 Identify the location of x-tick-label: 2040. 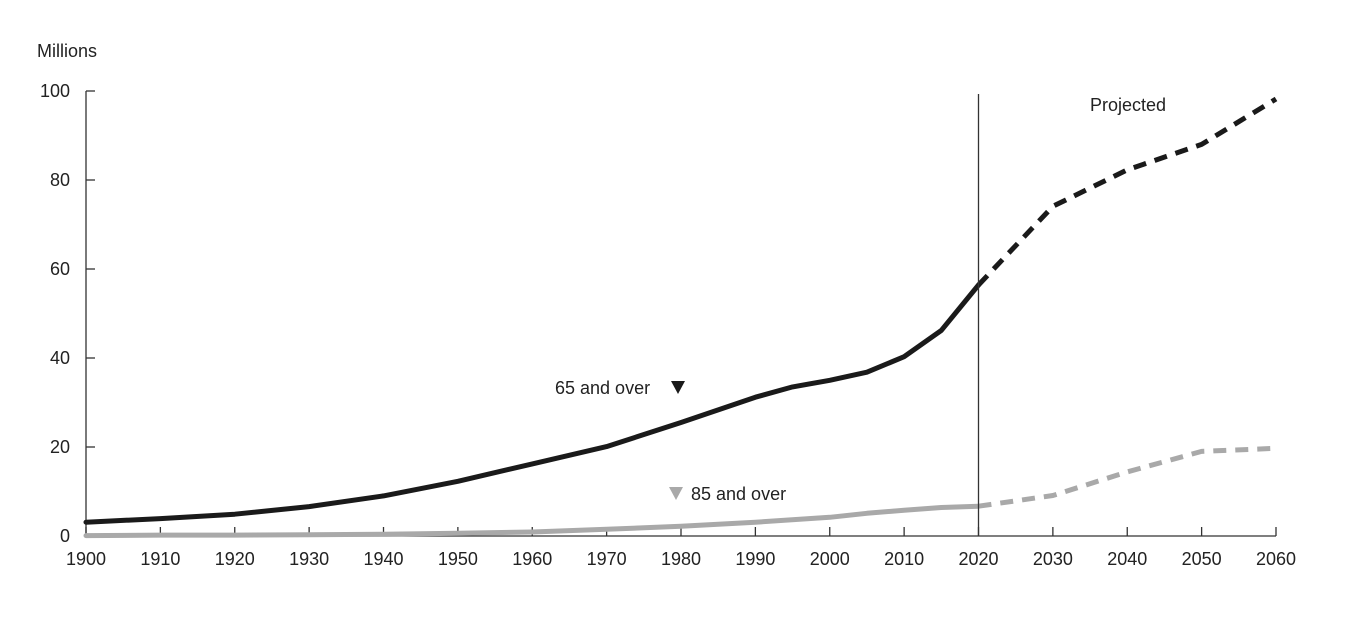
(1127, 559).